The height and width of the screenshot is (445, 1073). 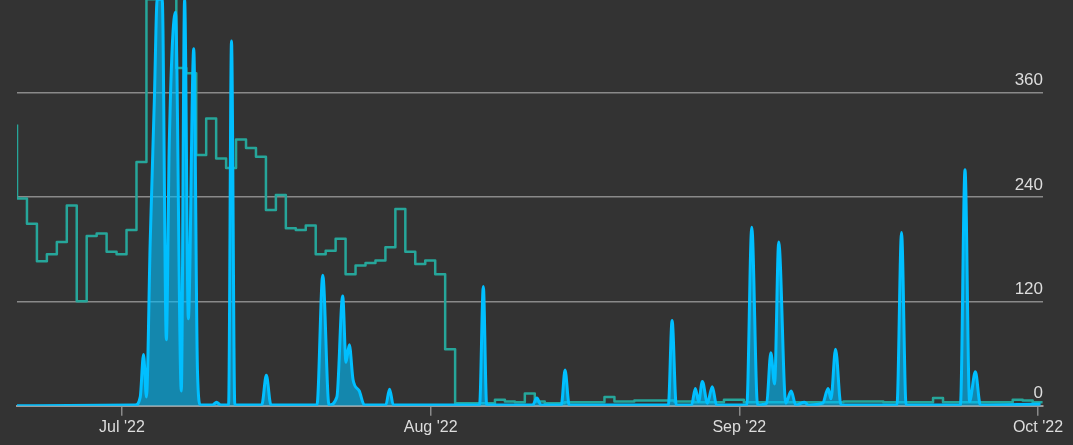 What do you see at coordinates (739, 426) in the screenshot?
I see `x-tick-label: Sep '22` at bounding box center [739, 426].